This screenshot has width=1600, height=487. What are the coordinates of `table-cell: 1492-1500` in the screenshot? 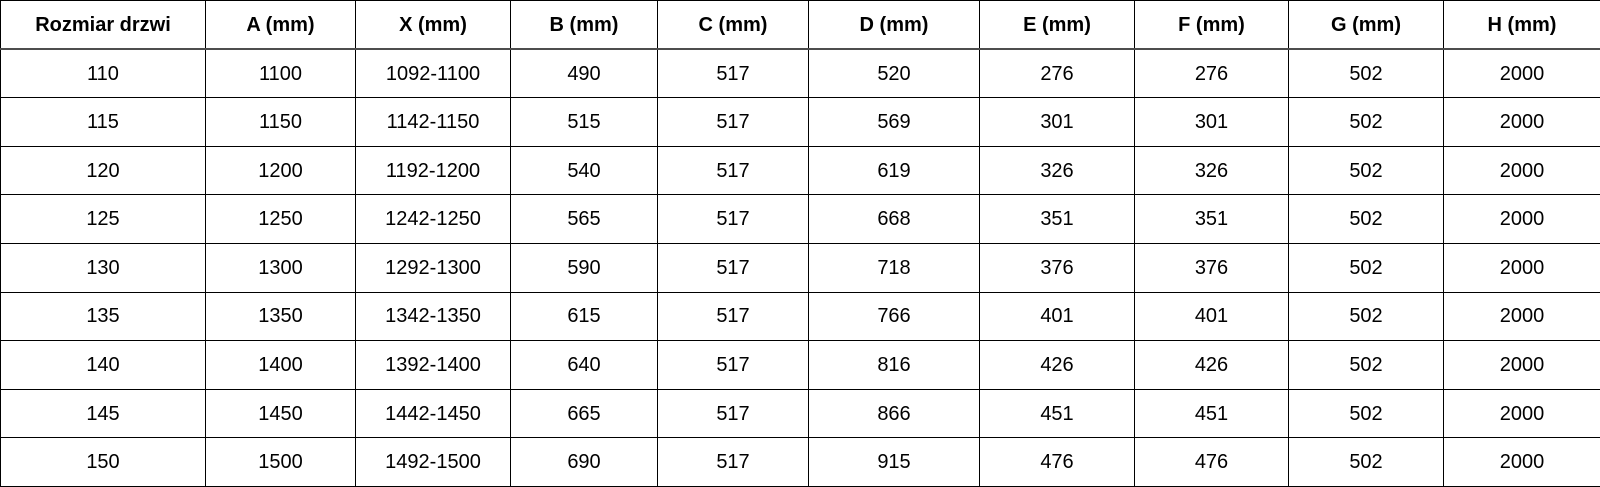 It's located at (433, 462).